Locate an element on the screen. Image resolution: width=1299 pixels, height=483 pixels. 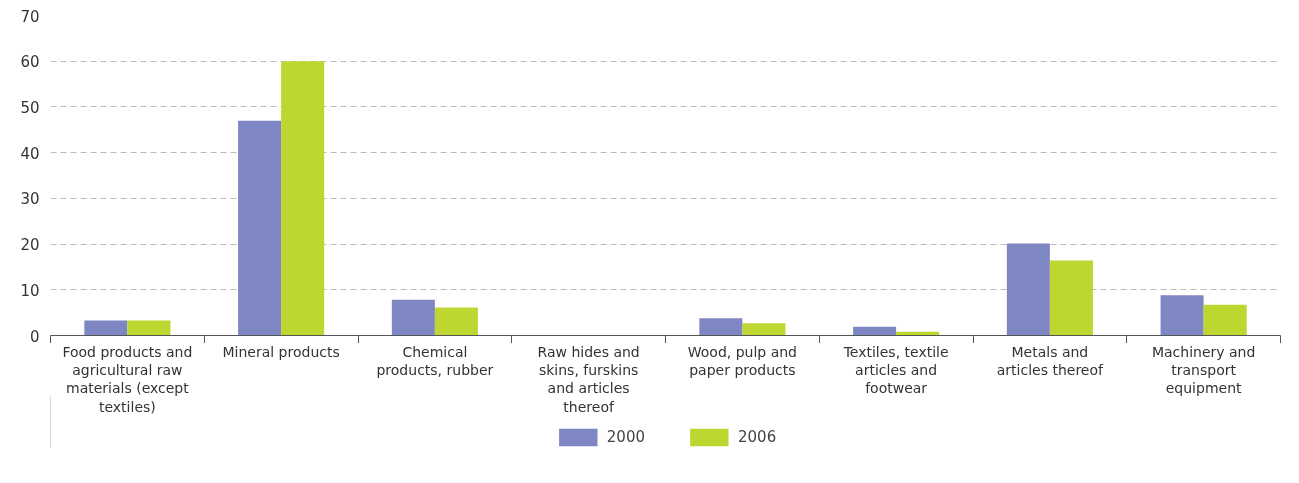
x-tick-label: Raw hides and skins, furskins and articles thereof is located at coordinates (588, 379).